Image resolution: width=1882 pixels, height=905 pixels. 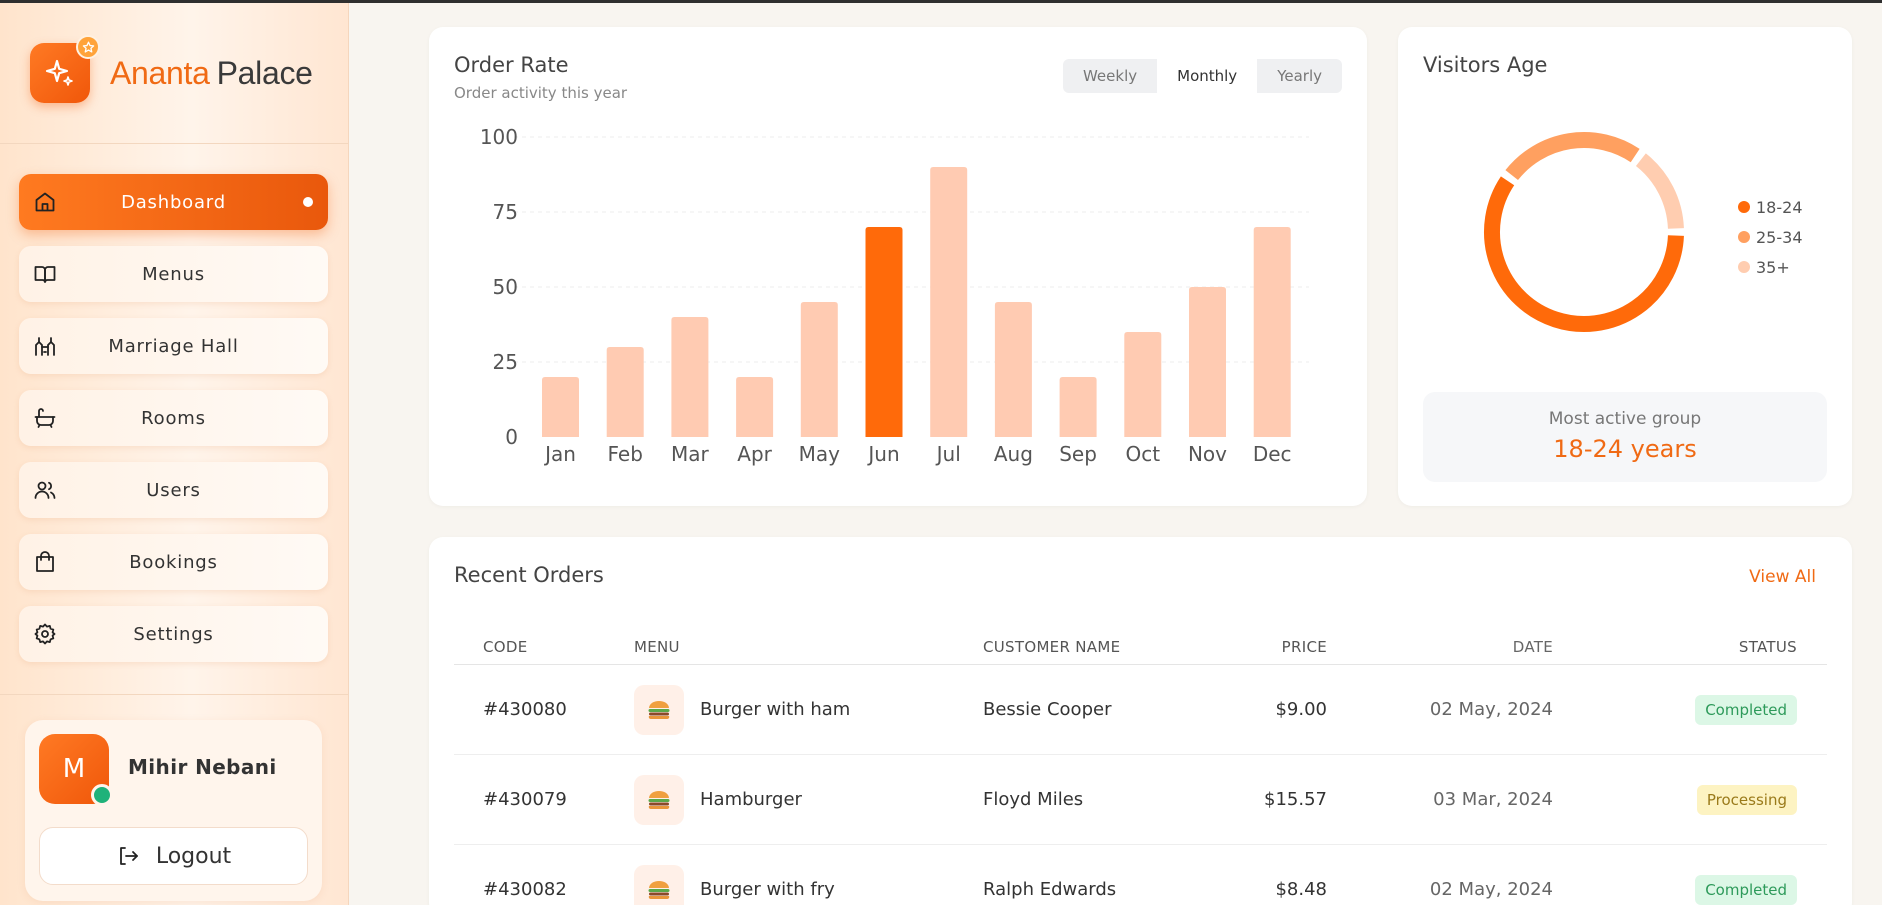 What do you see at coordinates (45, 274) in the screenshot?
I see `book-icon` at bounding box center [45, 274].